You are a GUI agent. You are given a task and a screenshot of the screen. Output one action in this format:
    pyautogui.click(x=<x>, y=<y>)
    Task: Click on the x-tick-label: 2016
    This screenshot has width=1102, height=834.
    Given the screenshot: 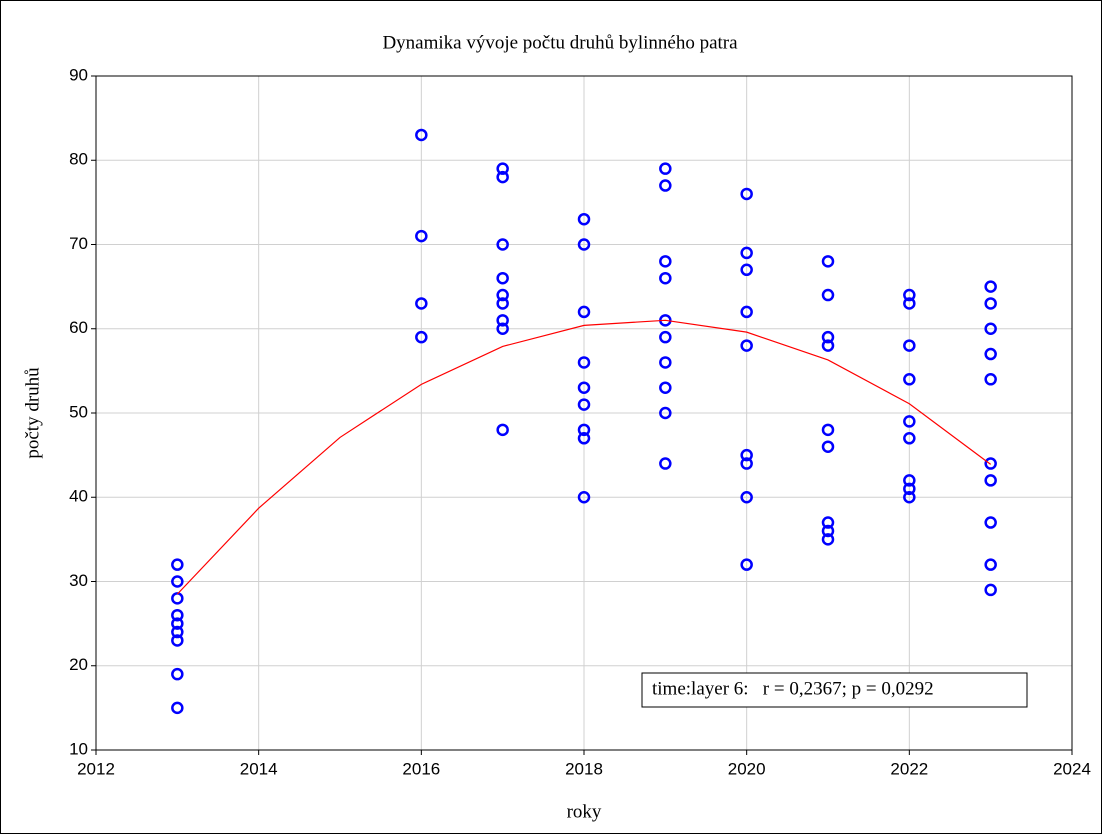 What is the action you would take?
    pyautogui.click(x=421, y=768)
    